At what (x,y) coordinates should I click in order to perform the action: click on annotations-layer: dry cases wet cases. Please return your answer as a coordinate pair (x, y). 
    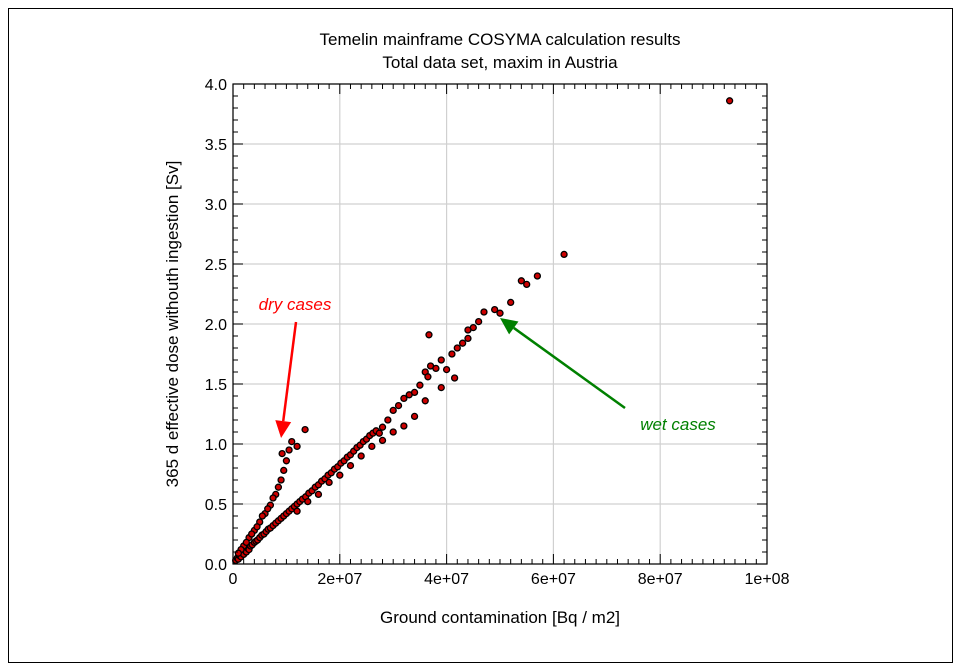
    Looking at the image, I should click on (487, 366).